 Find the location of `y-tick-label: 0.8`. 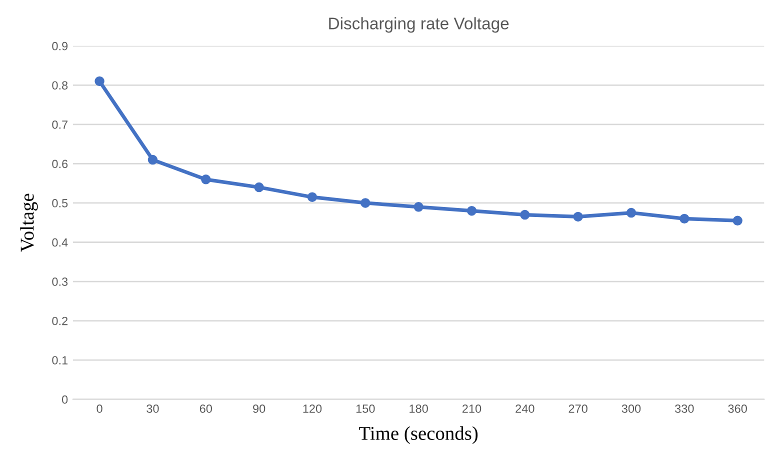

y-tick-label: 0.8 is located at coordinates (60, 85).